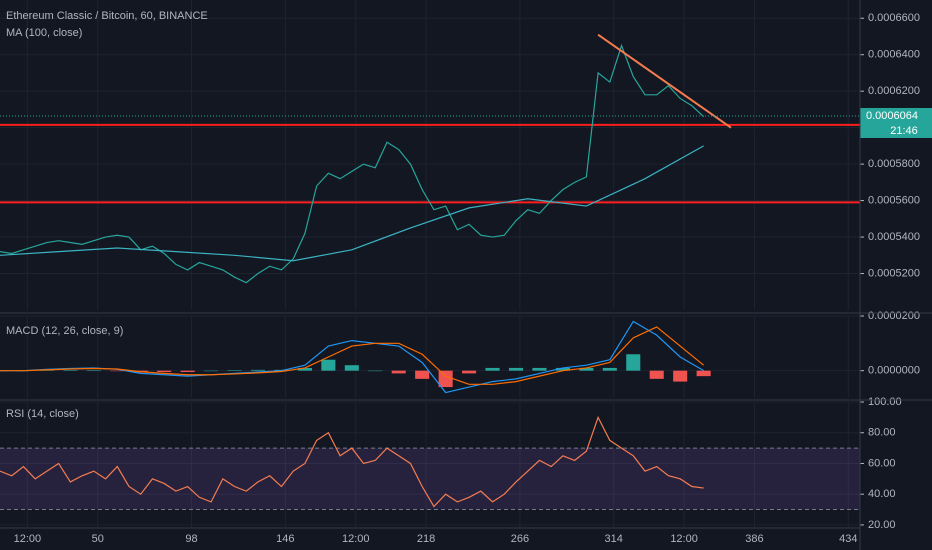  Describe the element at coordinates (882, 463) in the screenshot. I see `y-tick-label: 60.00` at that location.